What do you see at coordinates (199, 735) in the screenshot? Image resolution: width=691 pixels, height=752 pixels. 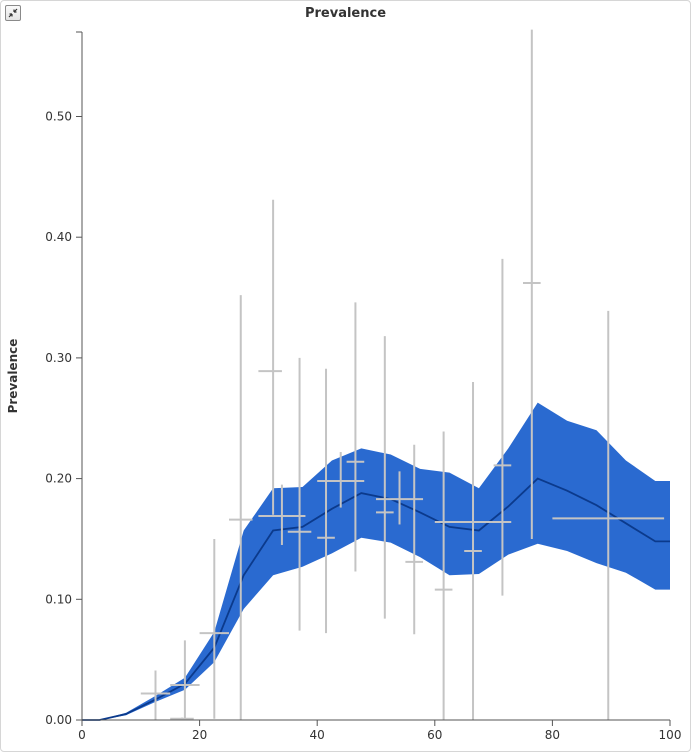 I see `x-tick-label: 20` at bounding box center [199, 735].